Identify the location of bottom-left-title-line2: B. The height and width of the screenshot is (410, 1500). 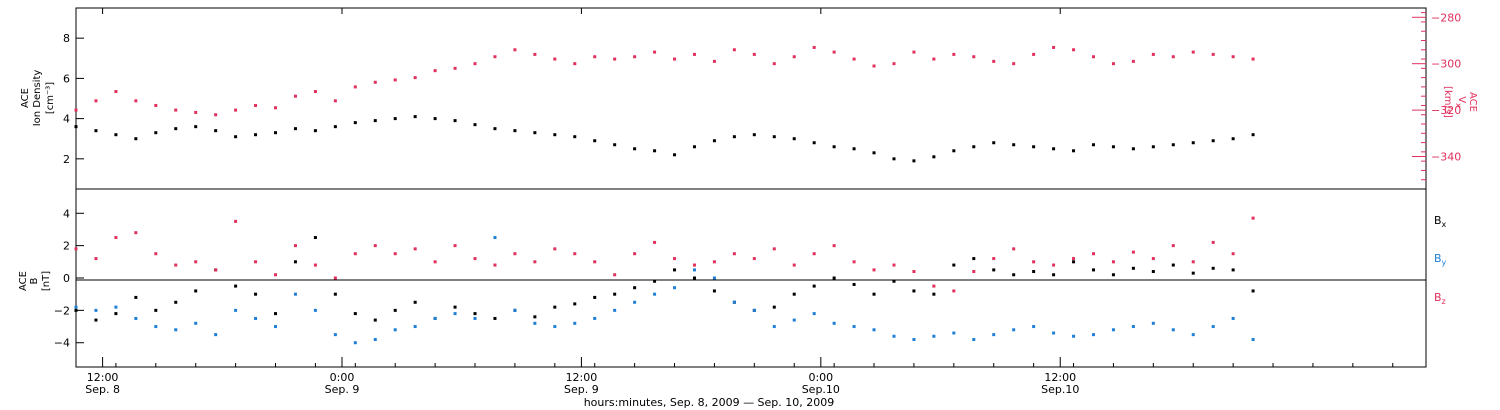
(34, 280).